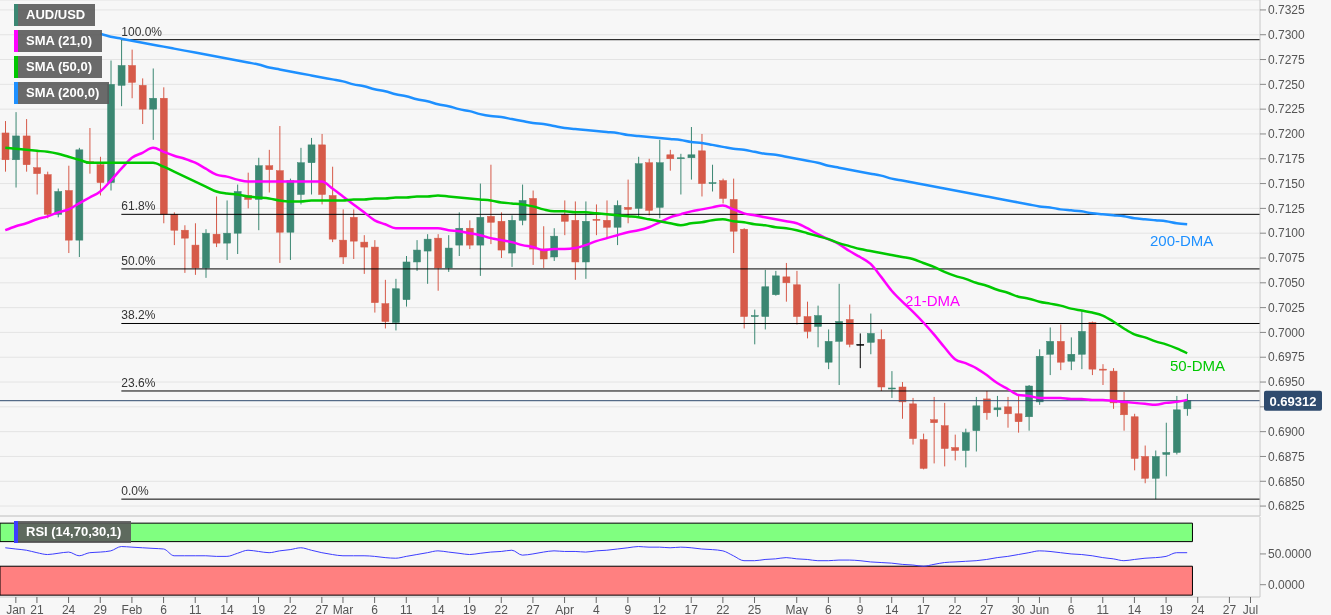 The height and width of the screenshot is (615, 1331). Describe the element at coordinates (138, 315) in the screenshot. I see `annotation: 38.2%` at that location.